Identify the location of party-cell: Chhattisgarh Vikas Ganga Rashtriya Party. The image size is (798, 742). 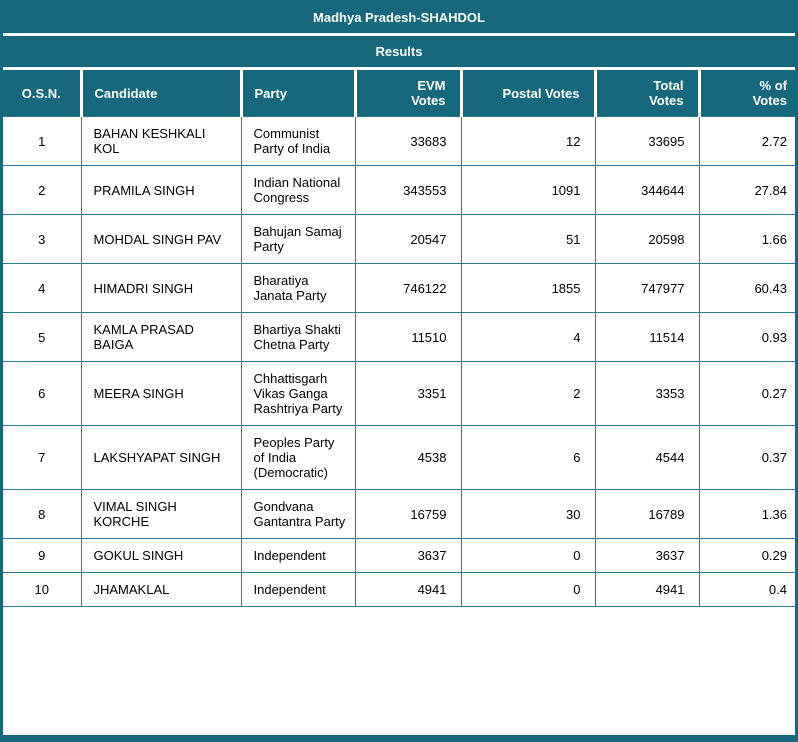
(298, 393).